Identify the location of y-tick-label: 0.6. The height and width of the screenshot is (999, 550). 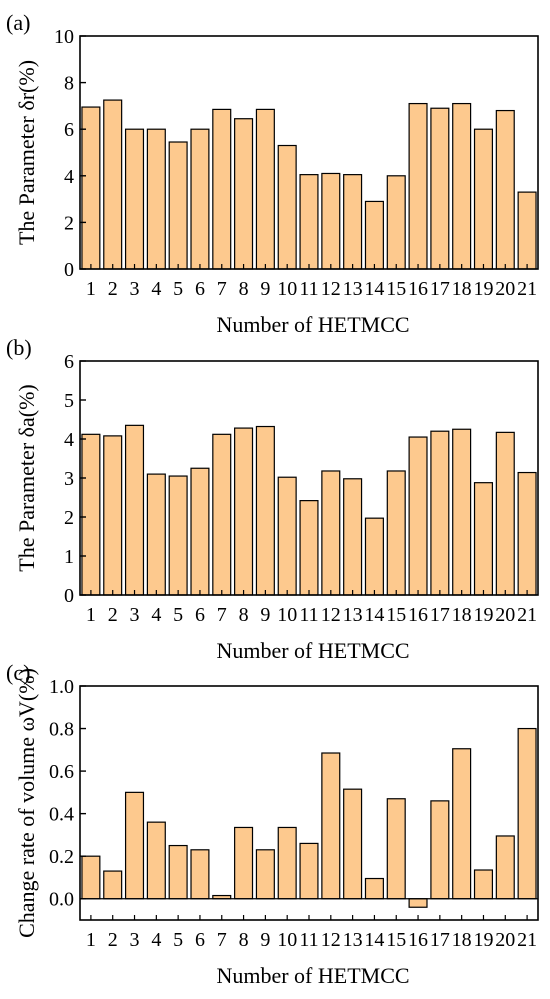
(61, 772).